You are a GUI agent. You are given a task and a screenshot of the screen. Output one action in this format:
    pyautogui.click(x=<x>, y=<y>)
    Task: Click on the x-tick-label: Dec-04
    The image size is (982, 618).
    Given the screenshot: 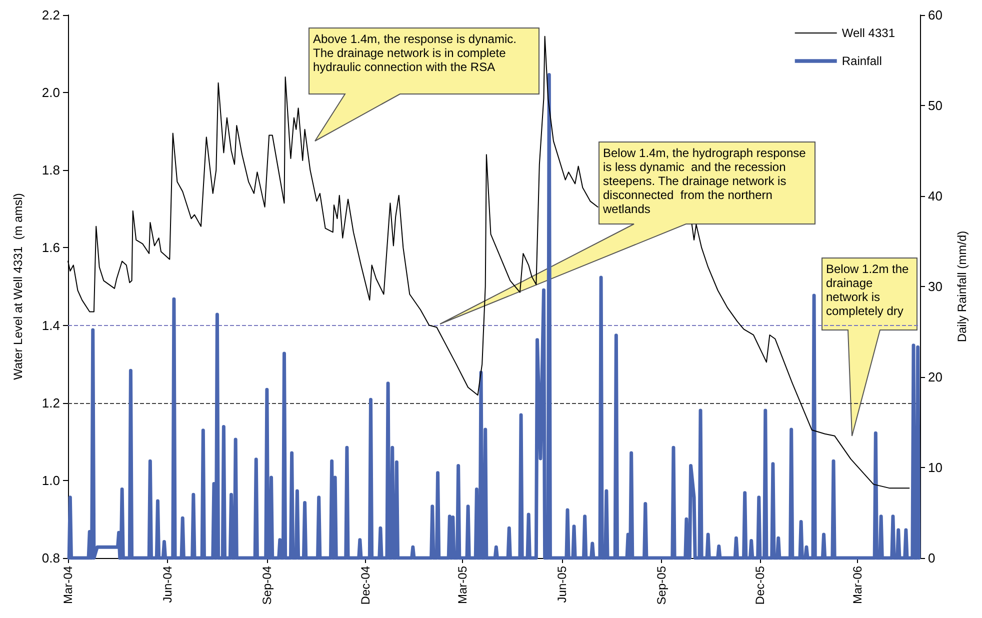 What is the action you would take?
    pyautogui.click(x=365, y=585)
    